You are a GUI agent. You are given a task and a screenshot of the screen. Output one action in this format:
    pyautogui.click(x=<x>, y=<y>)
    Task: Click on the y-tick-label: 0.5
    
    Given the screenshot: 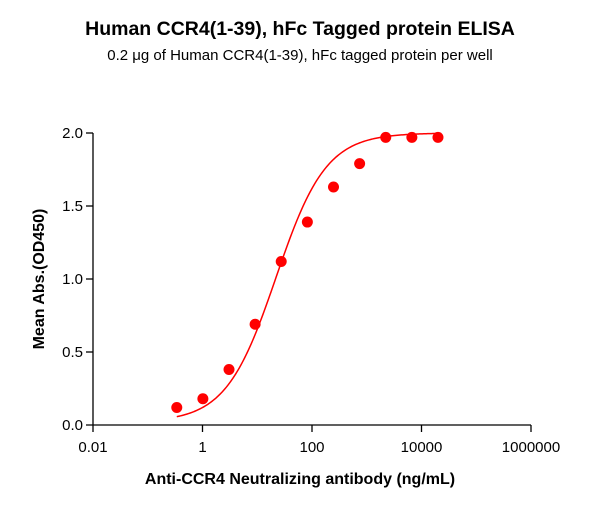 What is the action you would take?
    pyautogui.click(x=72, y=352)
    